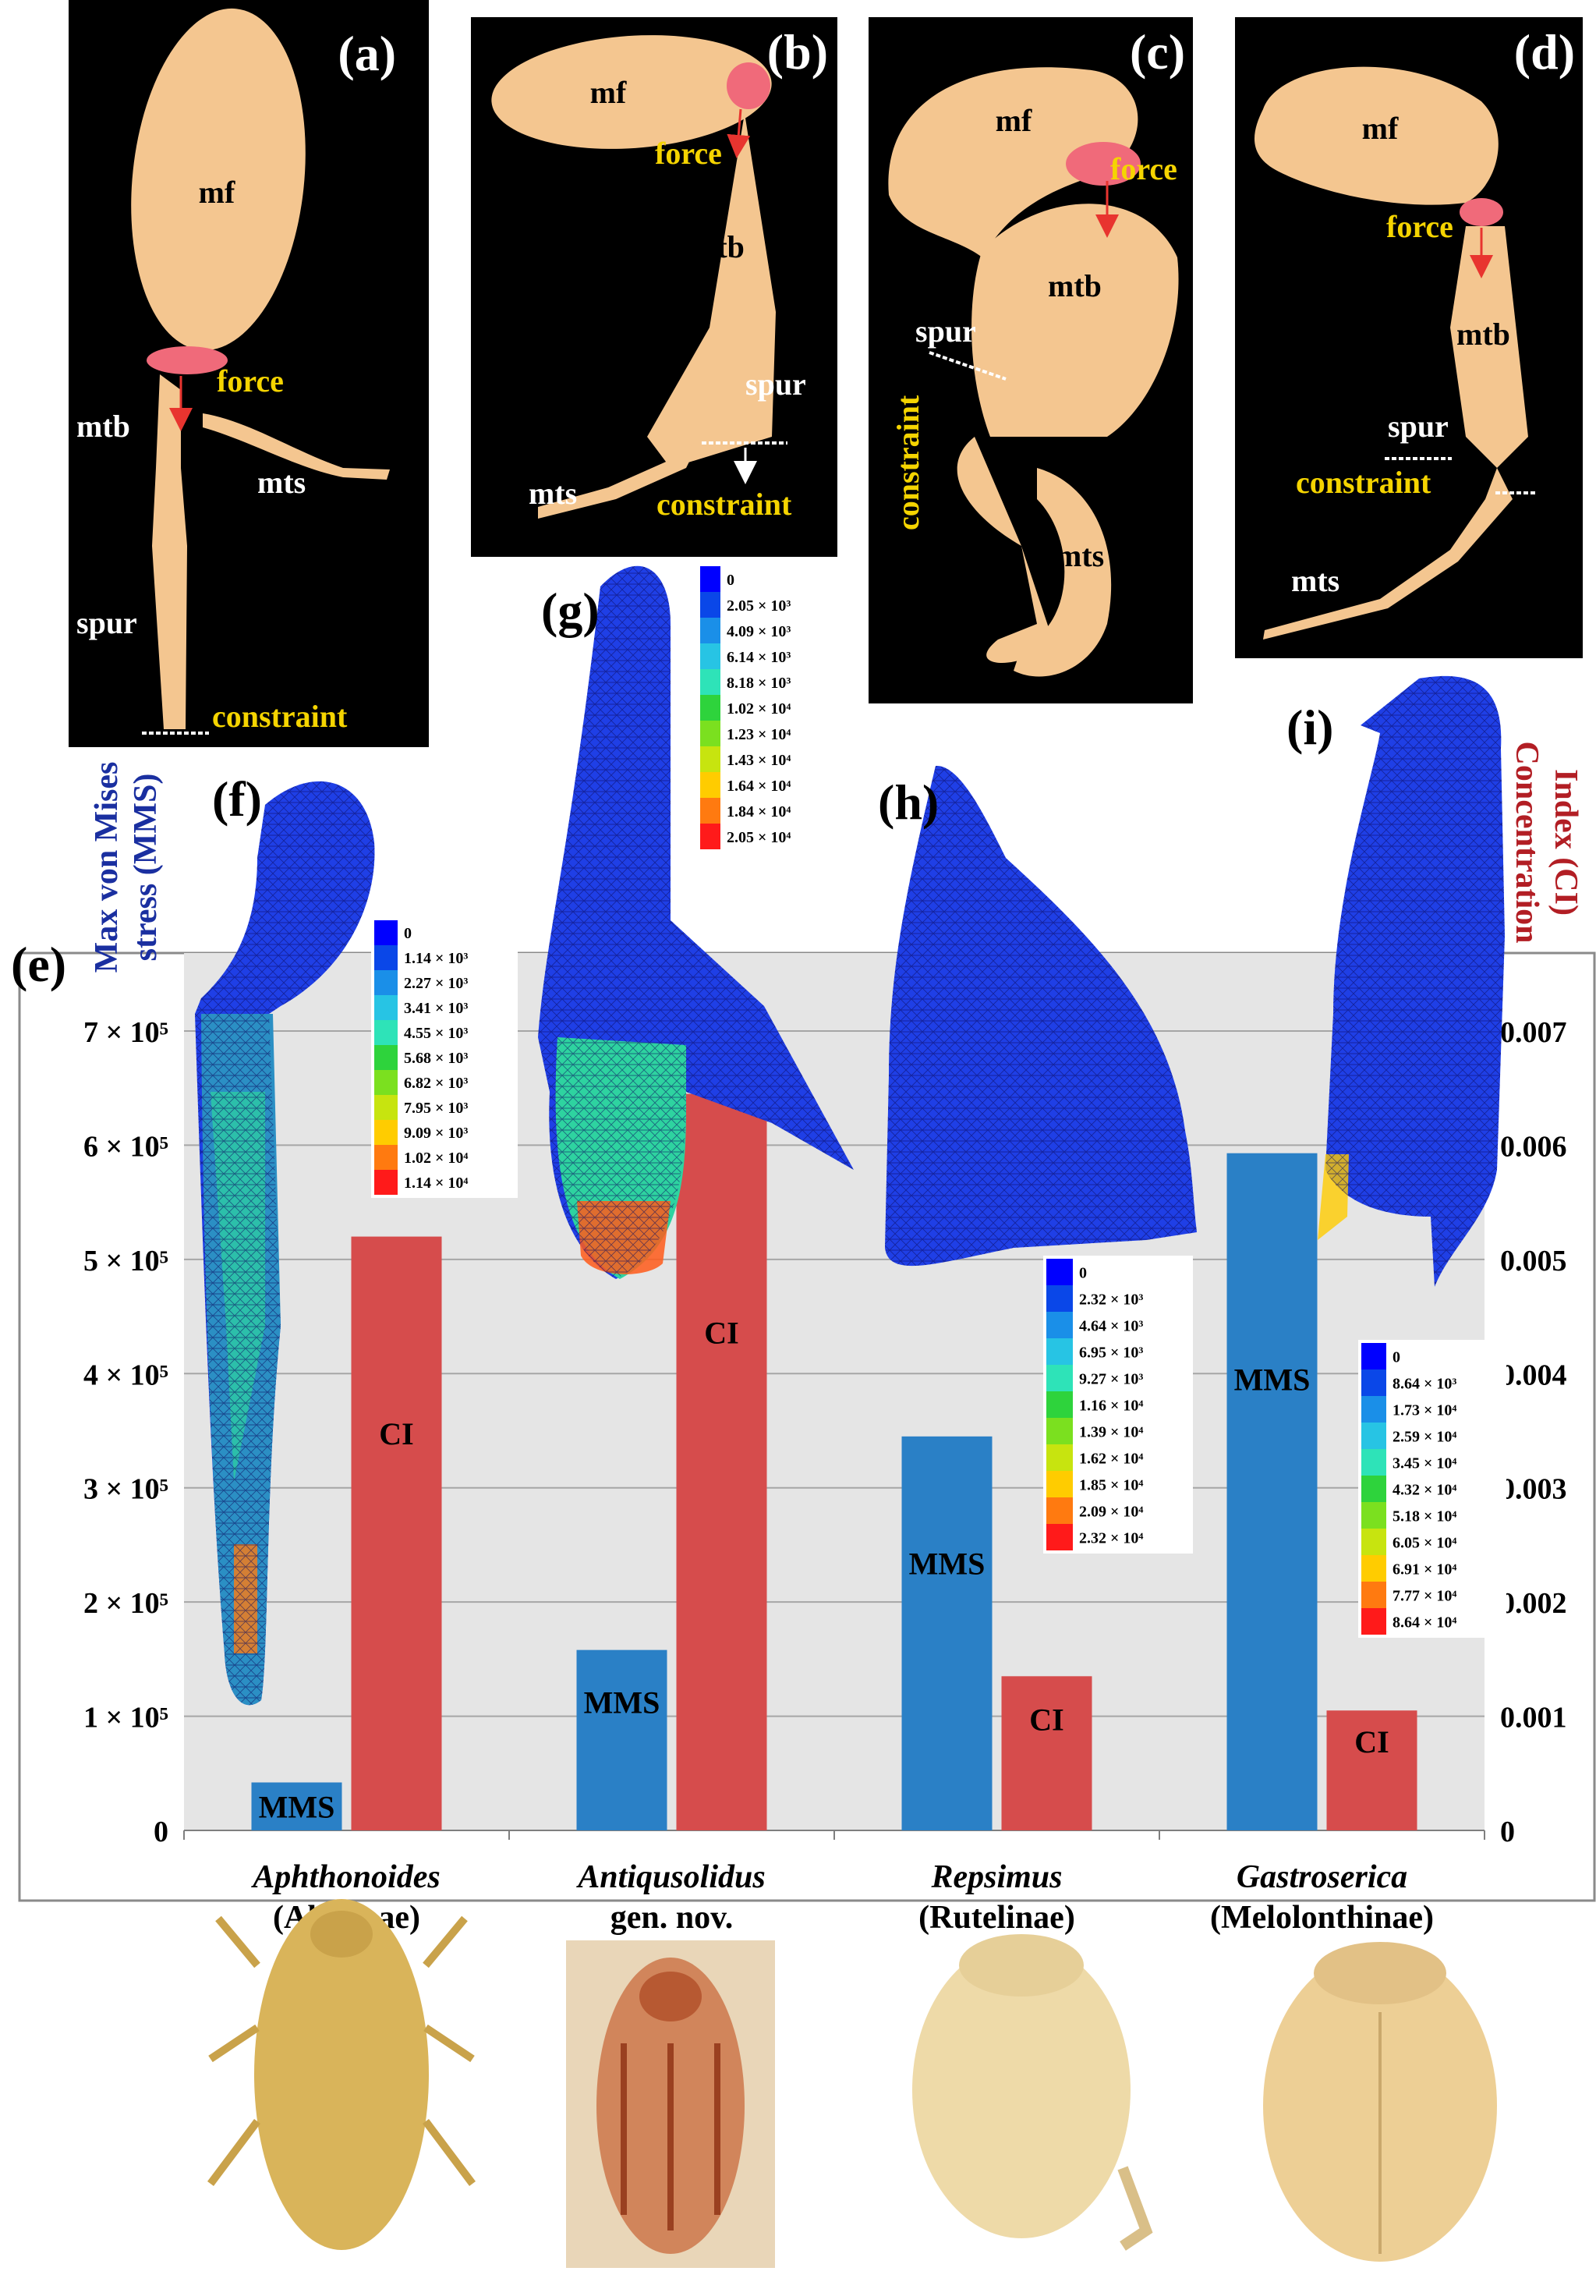 This screenshot has height=2296, width=1596. Describe the element at coordinates (285, 1243) in the screenshot. I see `mesh-f` at that location.